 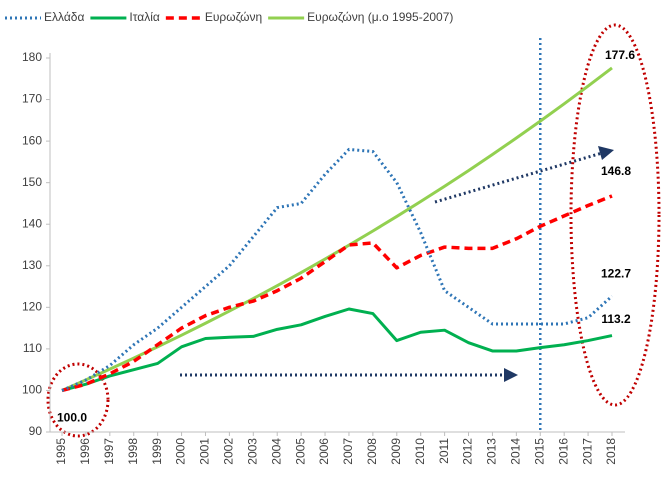 What do you see at coordinates (233, 17) in the screenshot?
I see `legend-label: Ευρωζώνη` at bounding box center [233, 17].